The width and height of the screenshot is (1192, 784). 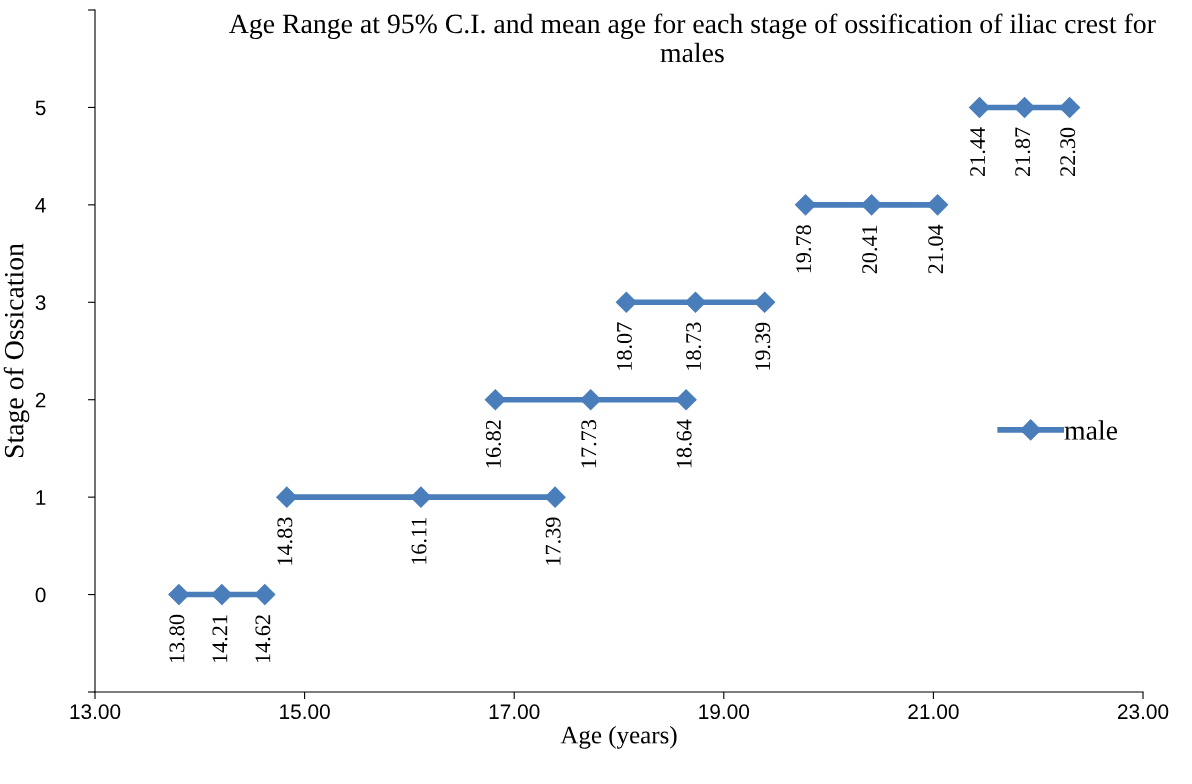 What do you see at coordinates (618, 737) in the screenshot?
I see `x-axis-title: Age (years)` at bounding box center [618, 737].